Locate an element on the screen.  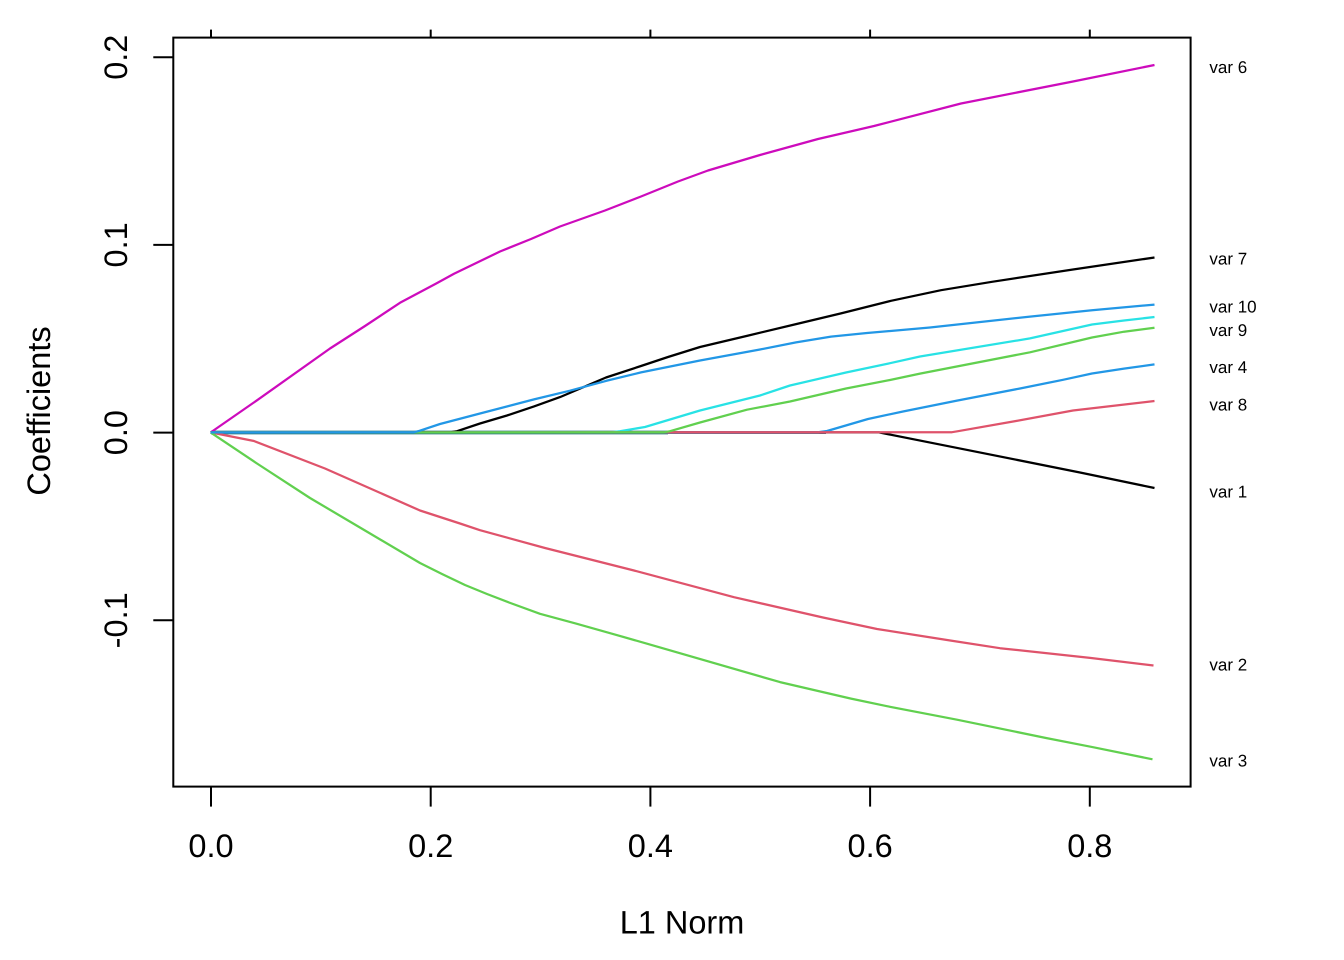
svg-text: var 4 is located at coordinates (1228, 367).